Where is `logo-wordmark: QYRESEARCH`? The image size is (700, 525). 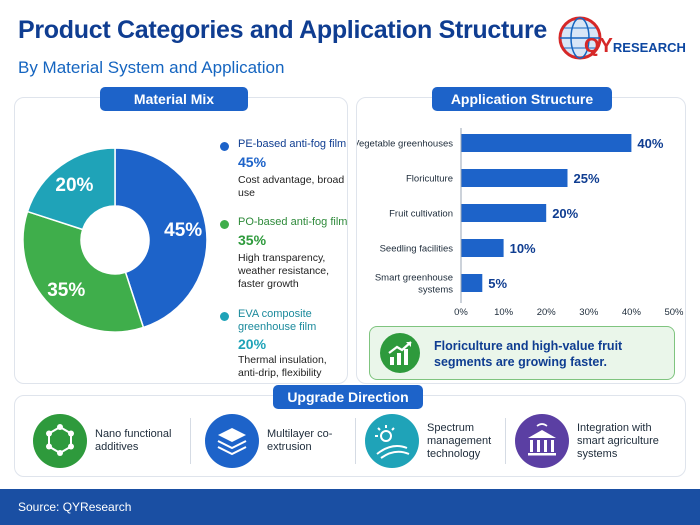 logo-wordmark: QYRESEARCH is located at coordinates (635, 46).